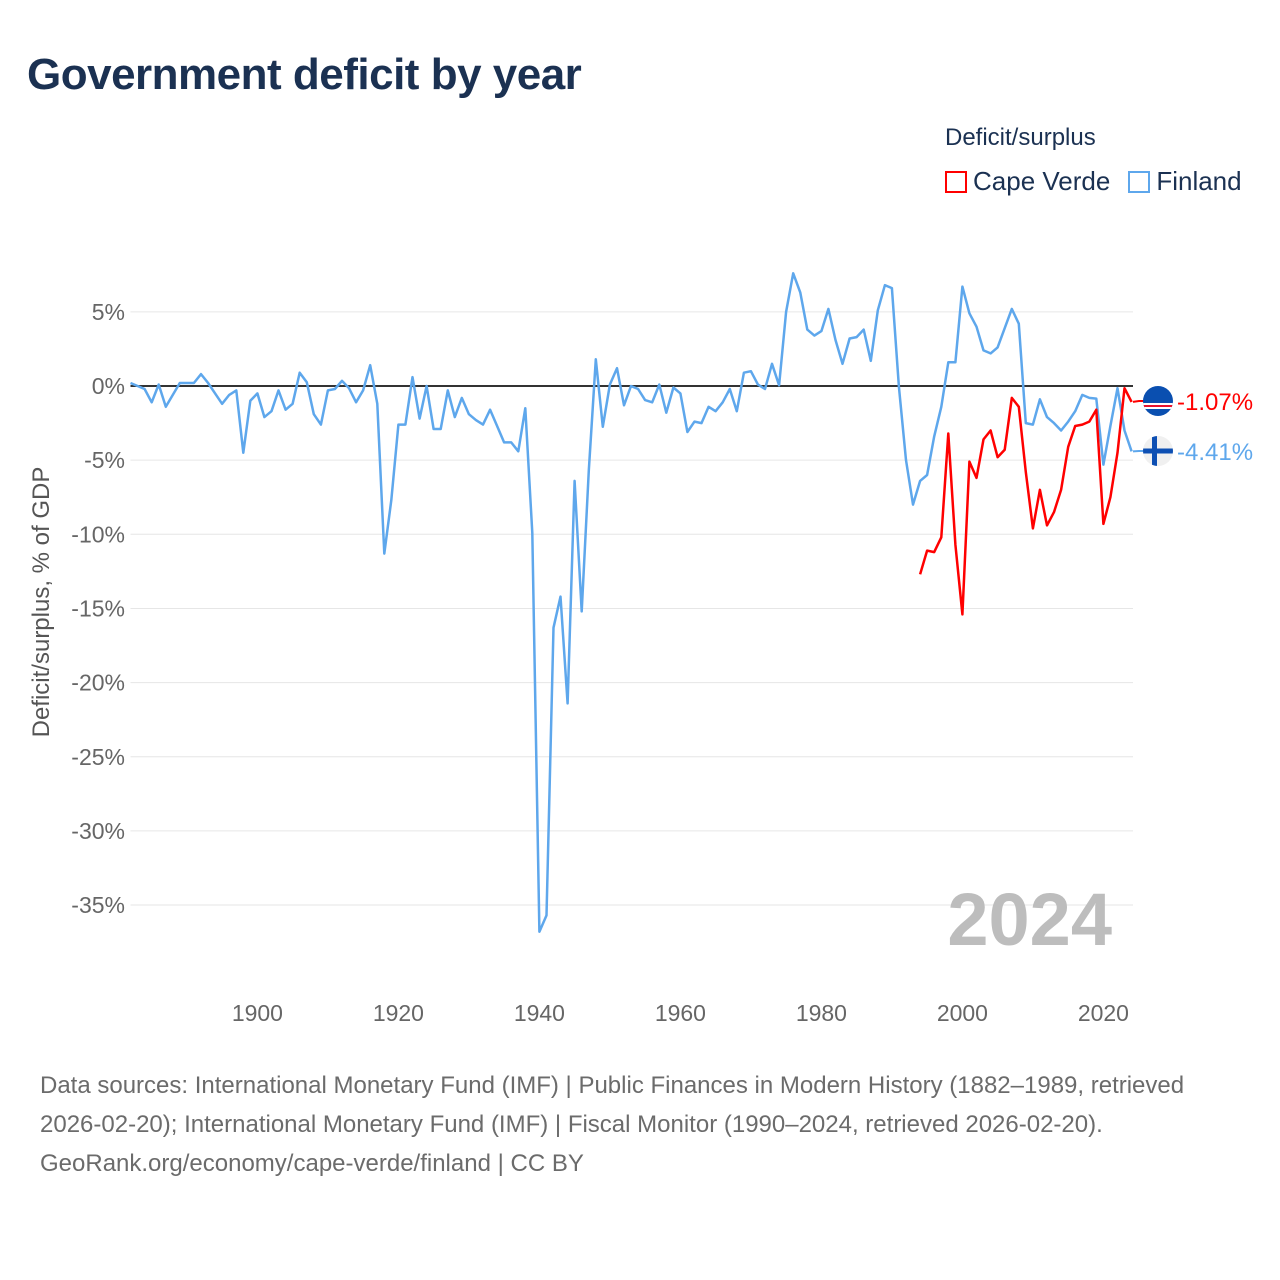  What do you see at coordinates (257, 1013) in the screenshot?
I see `x-tick-label: 1900` at bounding box center [257, 1013].